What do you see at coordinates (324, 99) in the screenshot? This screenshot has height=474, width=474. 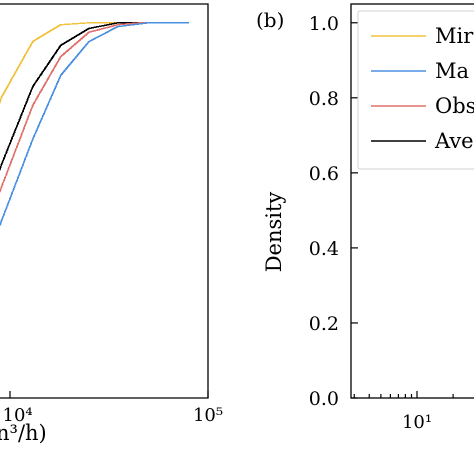 I see `panel-b-y-tick-label-4: 0.8` at bounding box center [324, 99].